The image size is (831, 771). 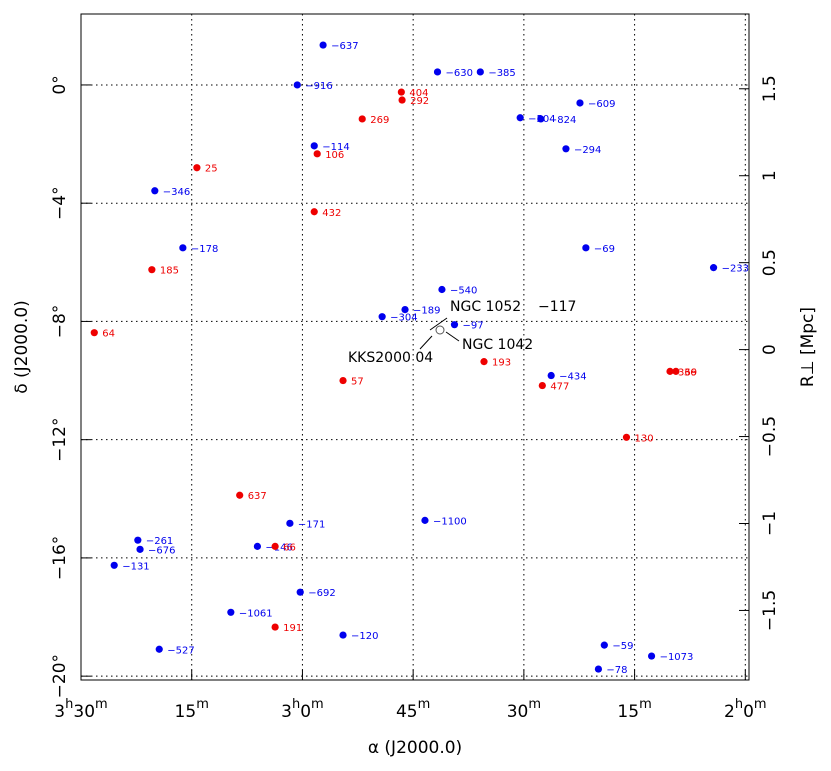 I want to click on point-label: 106, so click(x=334, y=155).